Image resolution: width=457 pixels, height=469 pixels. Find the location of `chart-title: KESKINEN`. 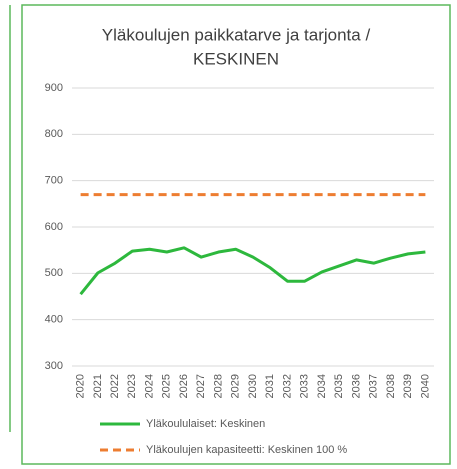

chart-title: KESKINEN is located at coordinates (236, 58).